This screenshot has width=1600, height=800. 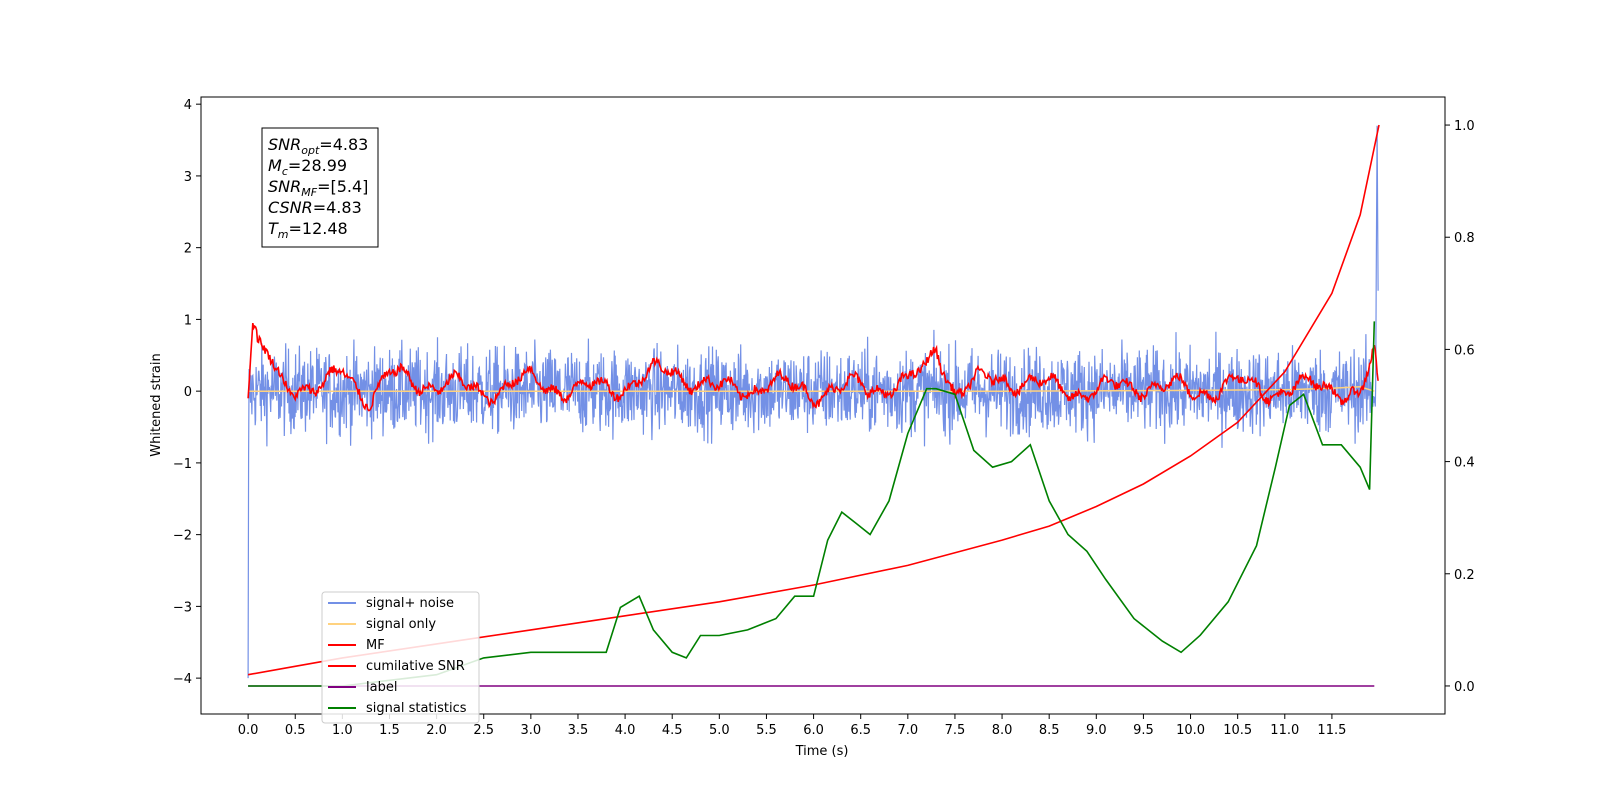 I want to click on x-tick-label: 4.0, so click(x=625, y=730).